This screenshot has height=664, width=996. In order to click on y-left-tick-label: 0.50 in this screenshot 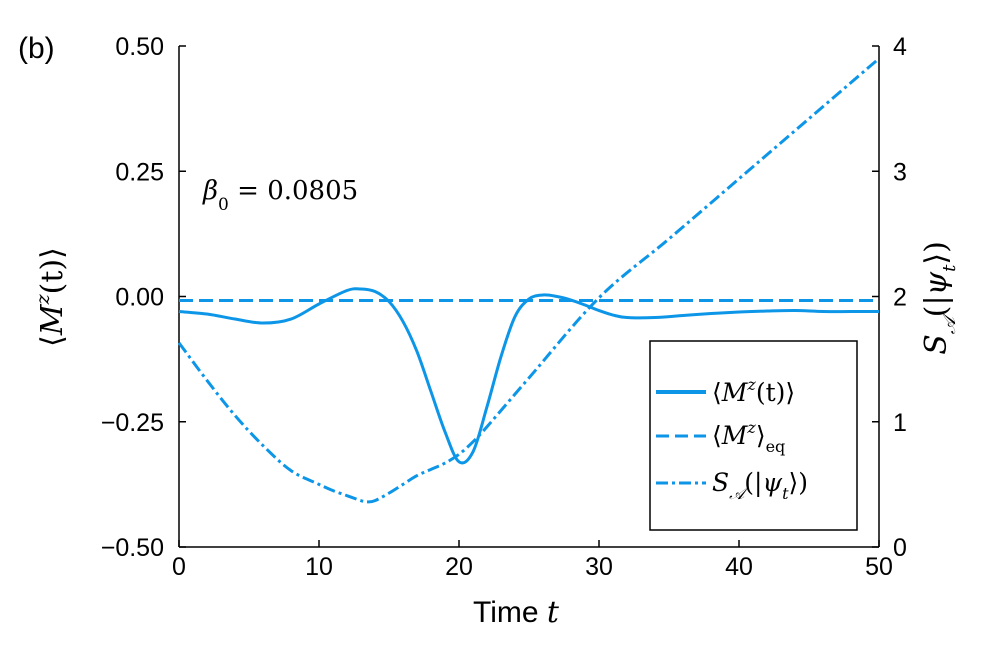, I will do `click(139, 47)`.